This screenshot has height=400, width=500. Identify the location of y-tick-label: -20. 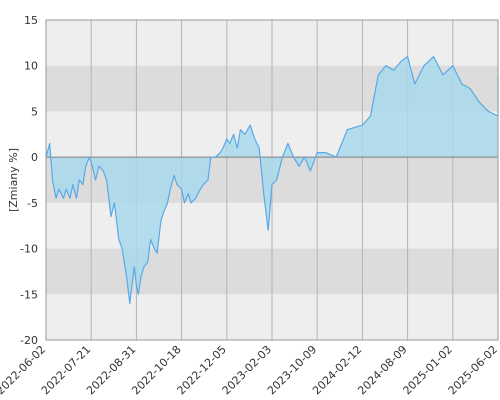
(29, 340).